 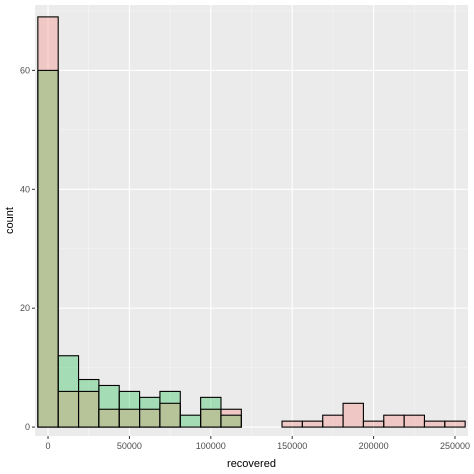 I want to click on y-tick-label: 40, so click(x=25, y=189).